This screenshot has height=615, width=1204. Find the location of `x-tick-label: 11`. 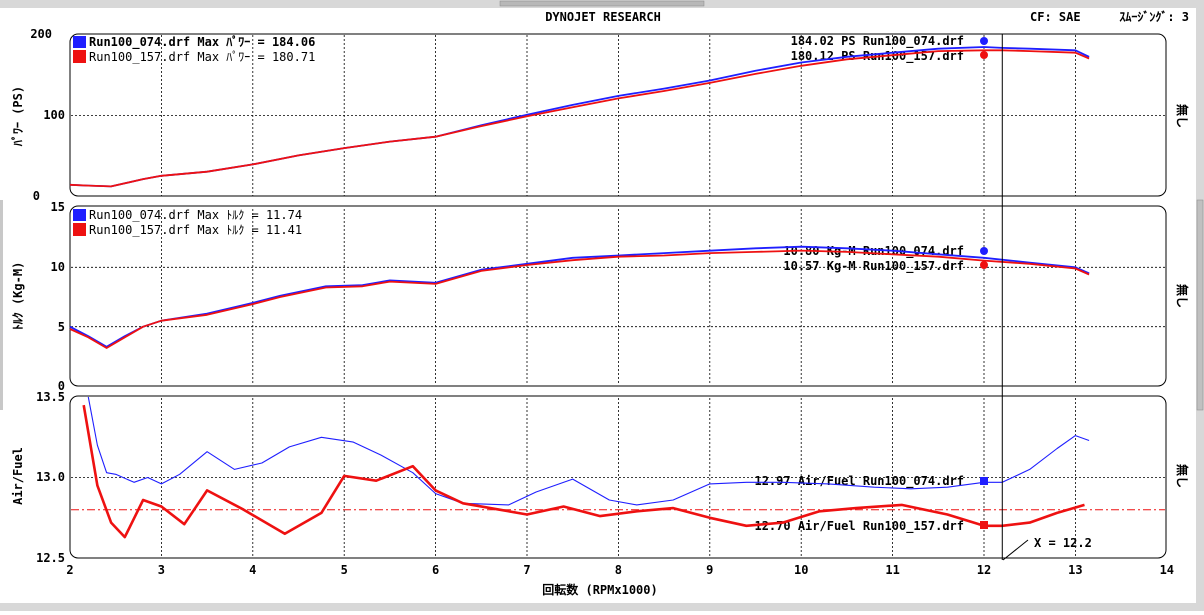

x-tick-label: 11 is located at coordinates (892, 570).